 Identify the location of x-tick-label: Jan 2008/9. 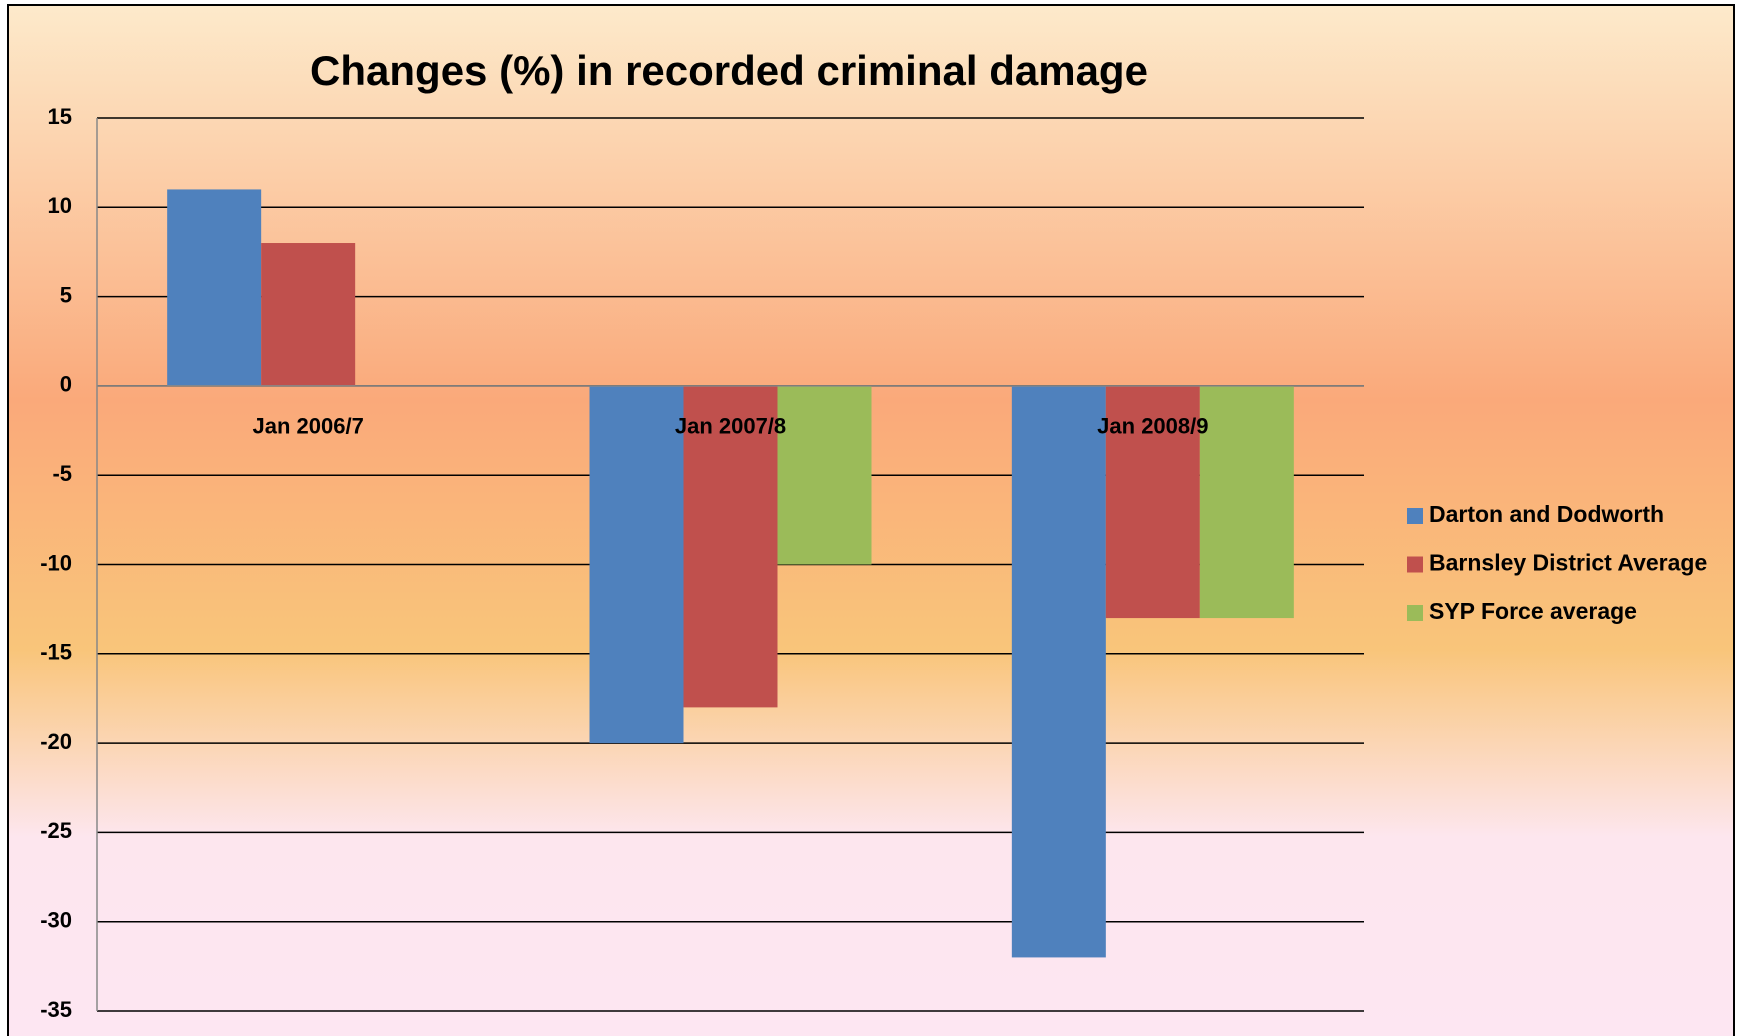
(1152, 426).